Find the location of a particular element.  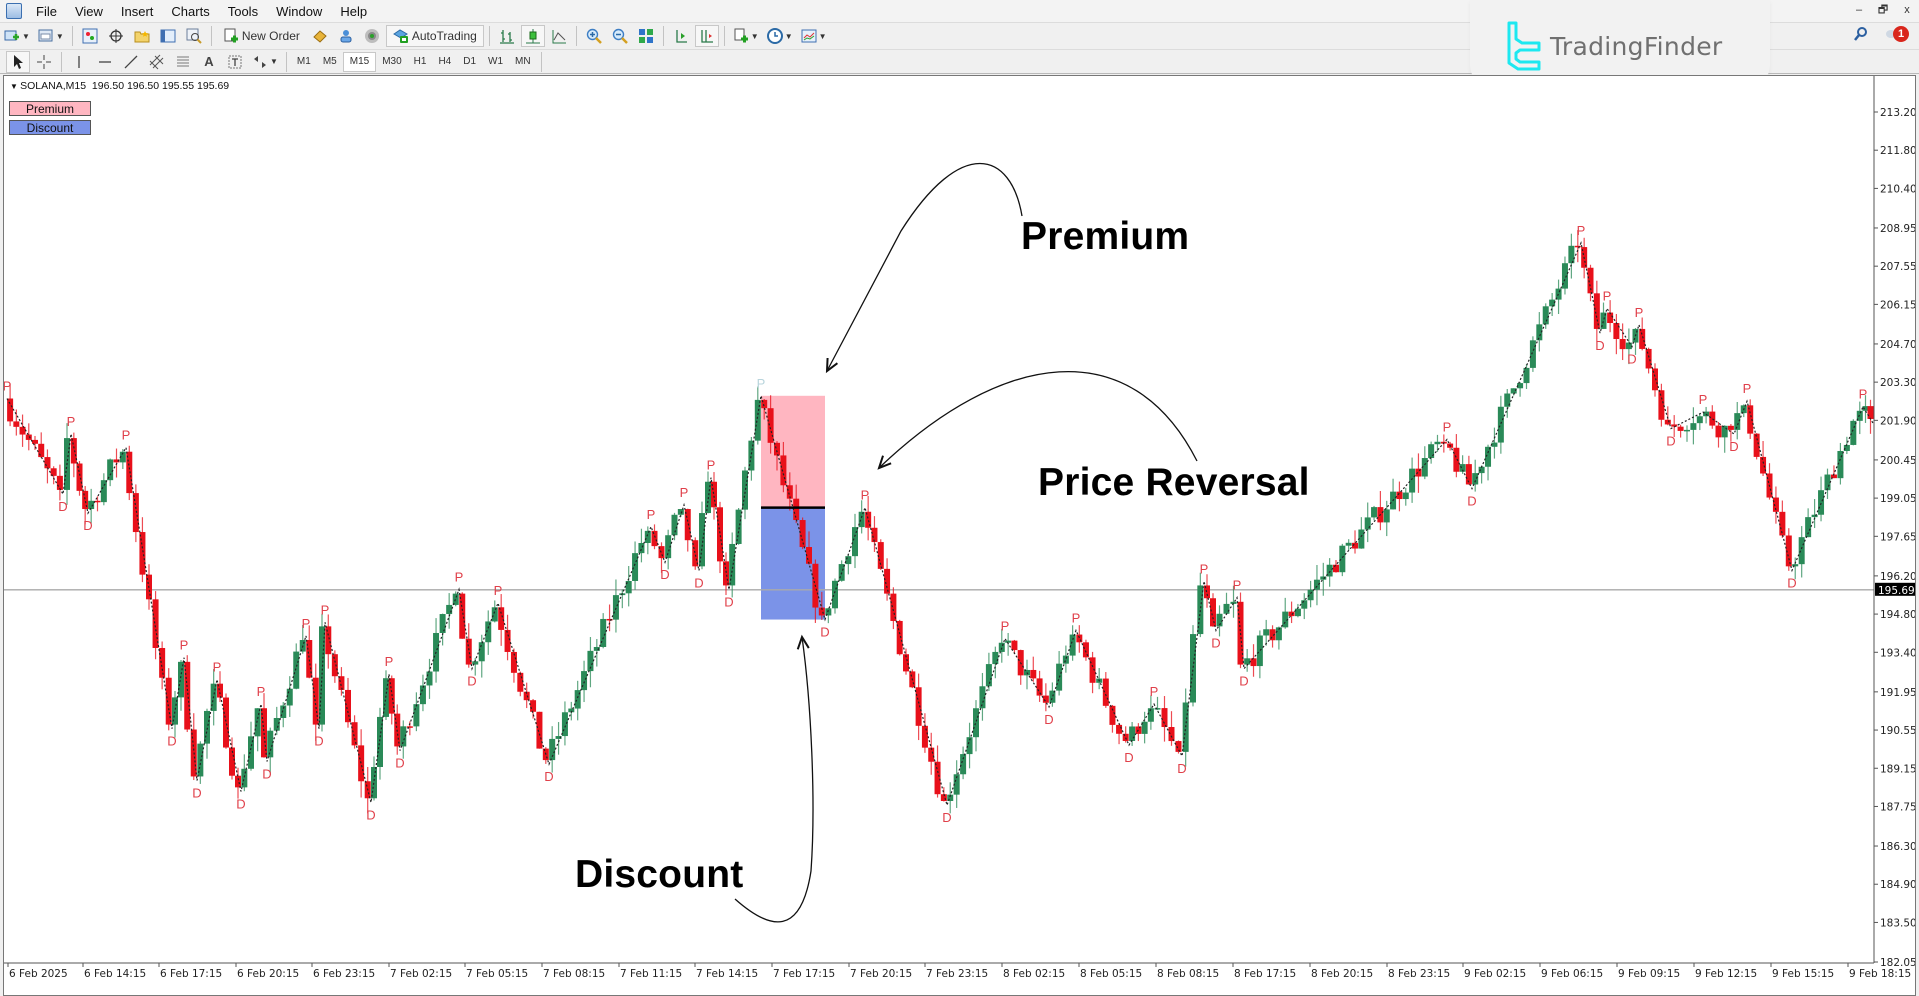

time-tick-label: 6 Feb 23:15 is located at coordinates (344, 974).